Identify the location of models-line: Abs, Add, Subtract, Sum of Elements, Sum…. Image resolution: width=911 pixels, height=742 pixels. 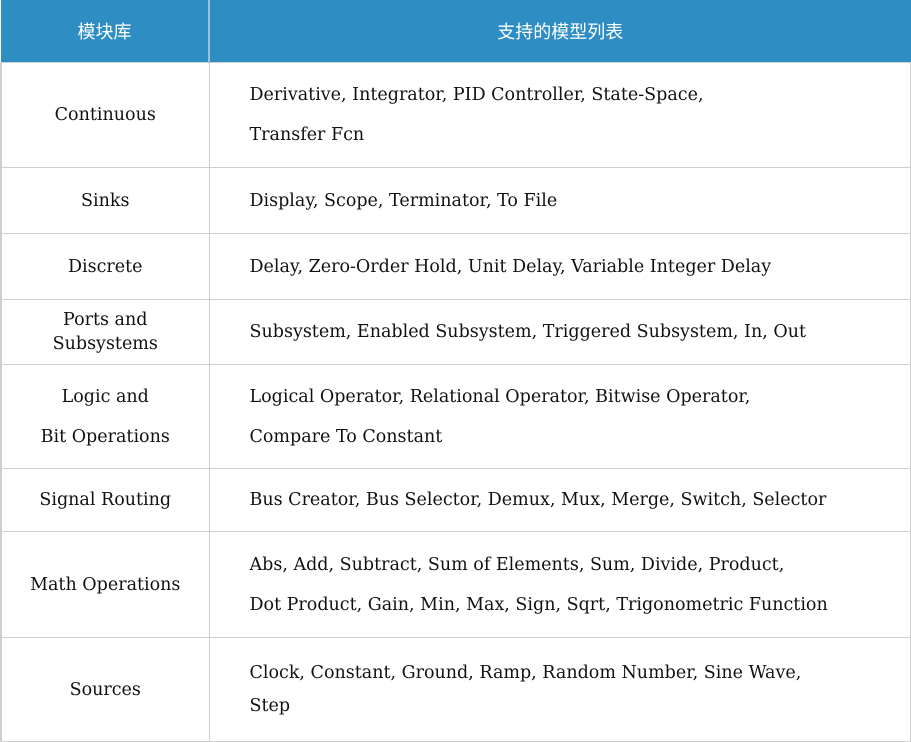
(517, 564).